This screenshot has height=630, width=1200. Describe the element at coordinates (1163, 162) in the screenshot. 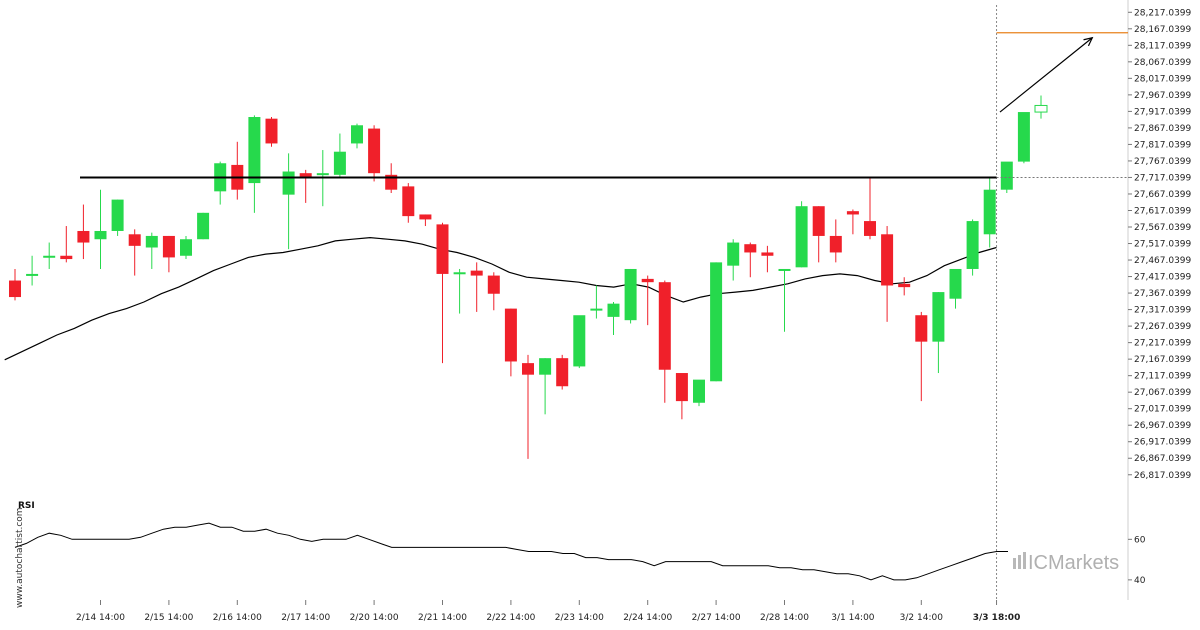

I see `price-tick-label: 27,767.0399` at that location.